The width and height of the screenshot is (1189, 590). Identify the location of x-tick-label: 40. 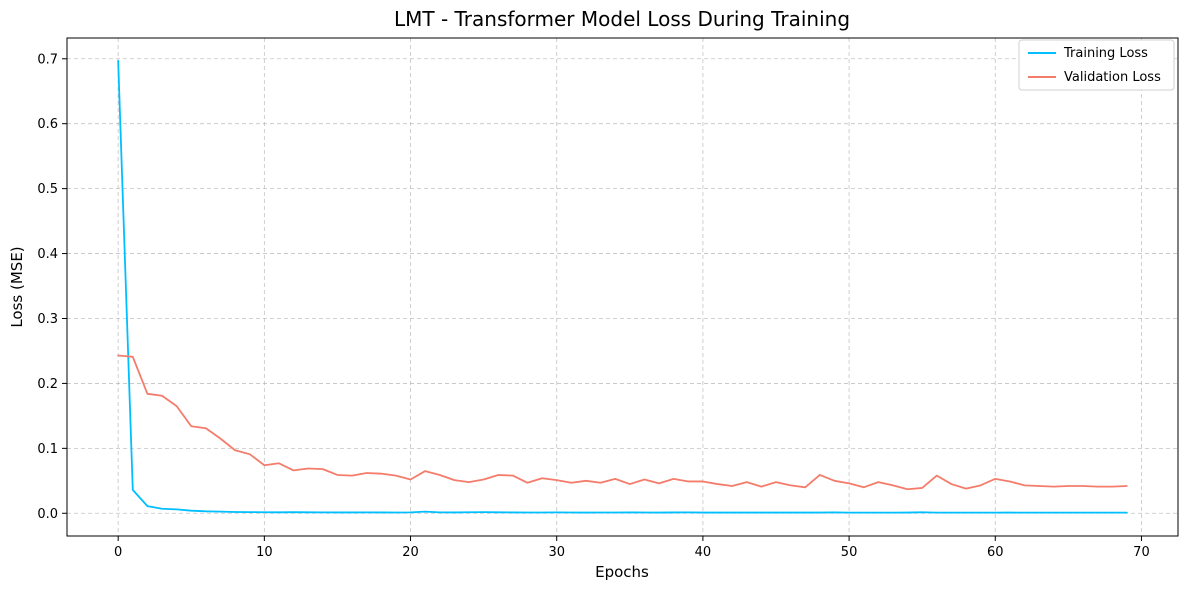
(703, 552).